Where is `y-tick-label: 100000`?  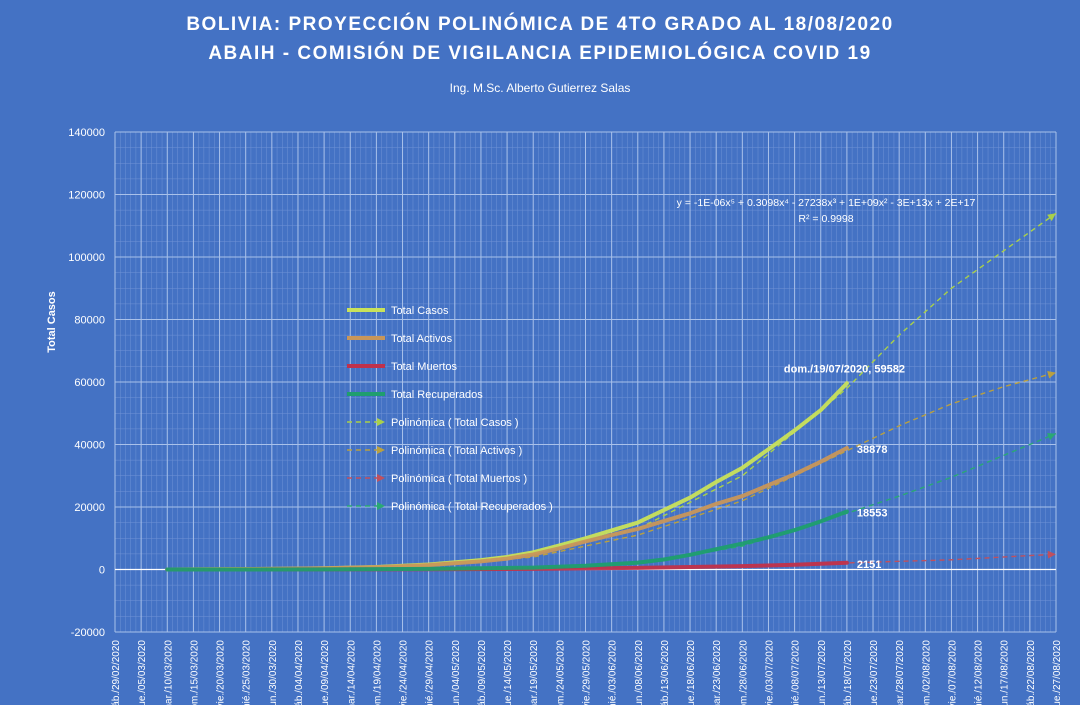
y-tick-label: 100000 is located at coordinates (86, 258).